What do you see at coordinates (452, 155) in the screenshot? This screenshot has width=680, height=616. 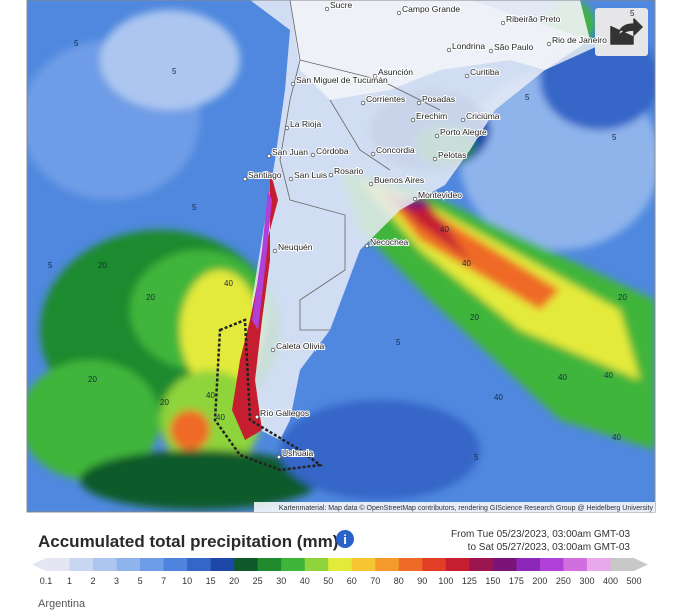 I see `city-label: Pelotas` at bounding box center [452, 155].